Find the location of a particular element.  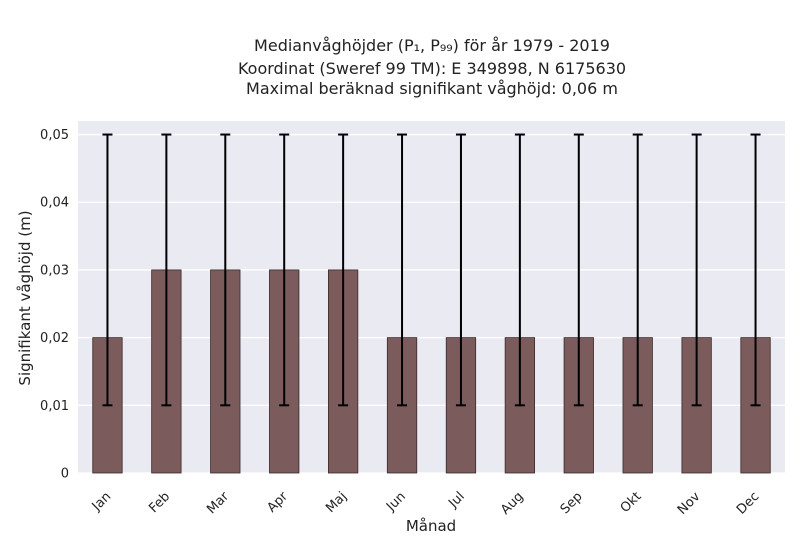

error-bar-feb is located at coordinates (166, 270).